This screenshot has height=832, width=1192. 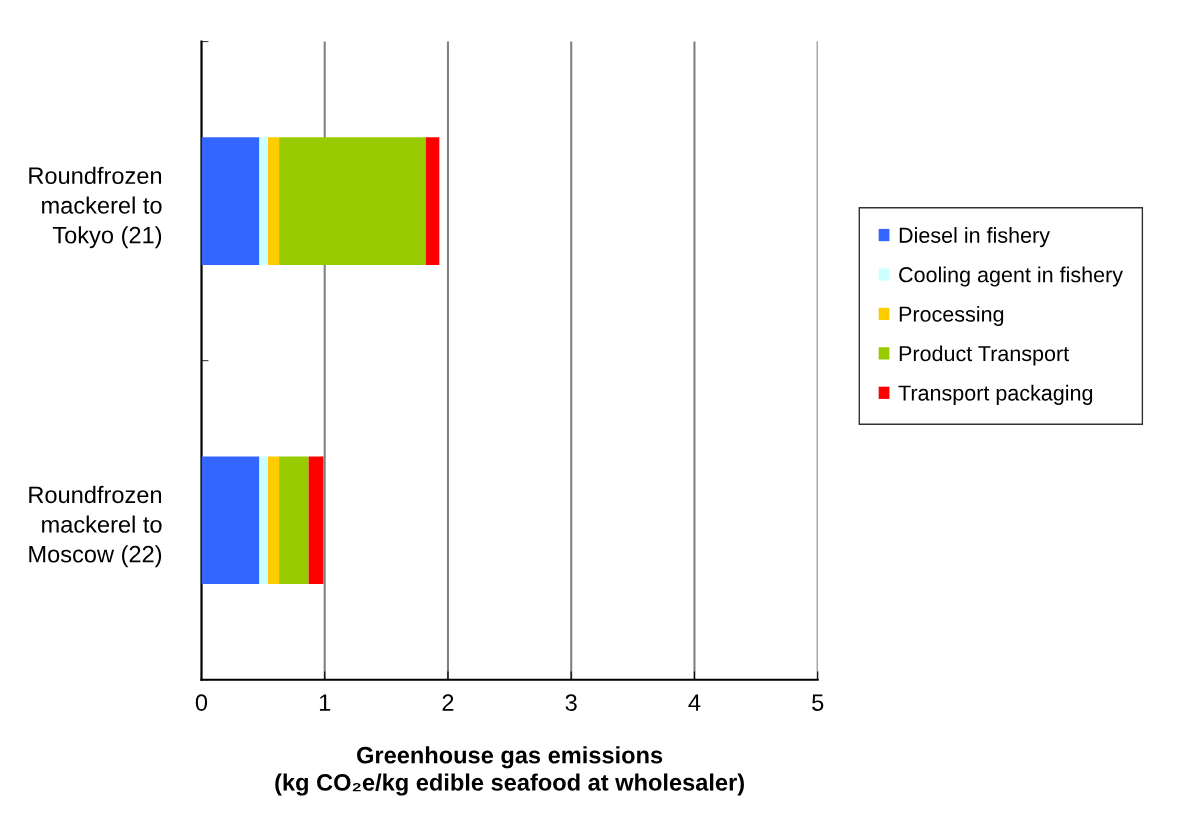 What do you see at coordinates (984, 355) in the screenshot?
I see `legend-label: Product Transport` at bounding box center [984, 355].